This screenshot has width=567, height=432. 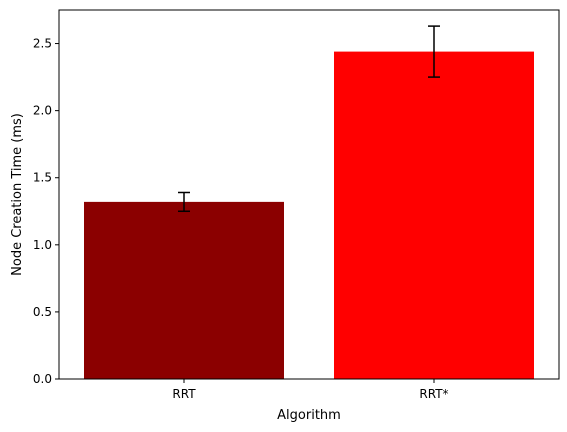 What do you see at coordinates (433, 394) in the screenshot?
I see `x-tick-label: RRT*` at bounding box center [433, 394].